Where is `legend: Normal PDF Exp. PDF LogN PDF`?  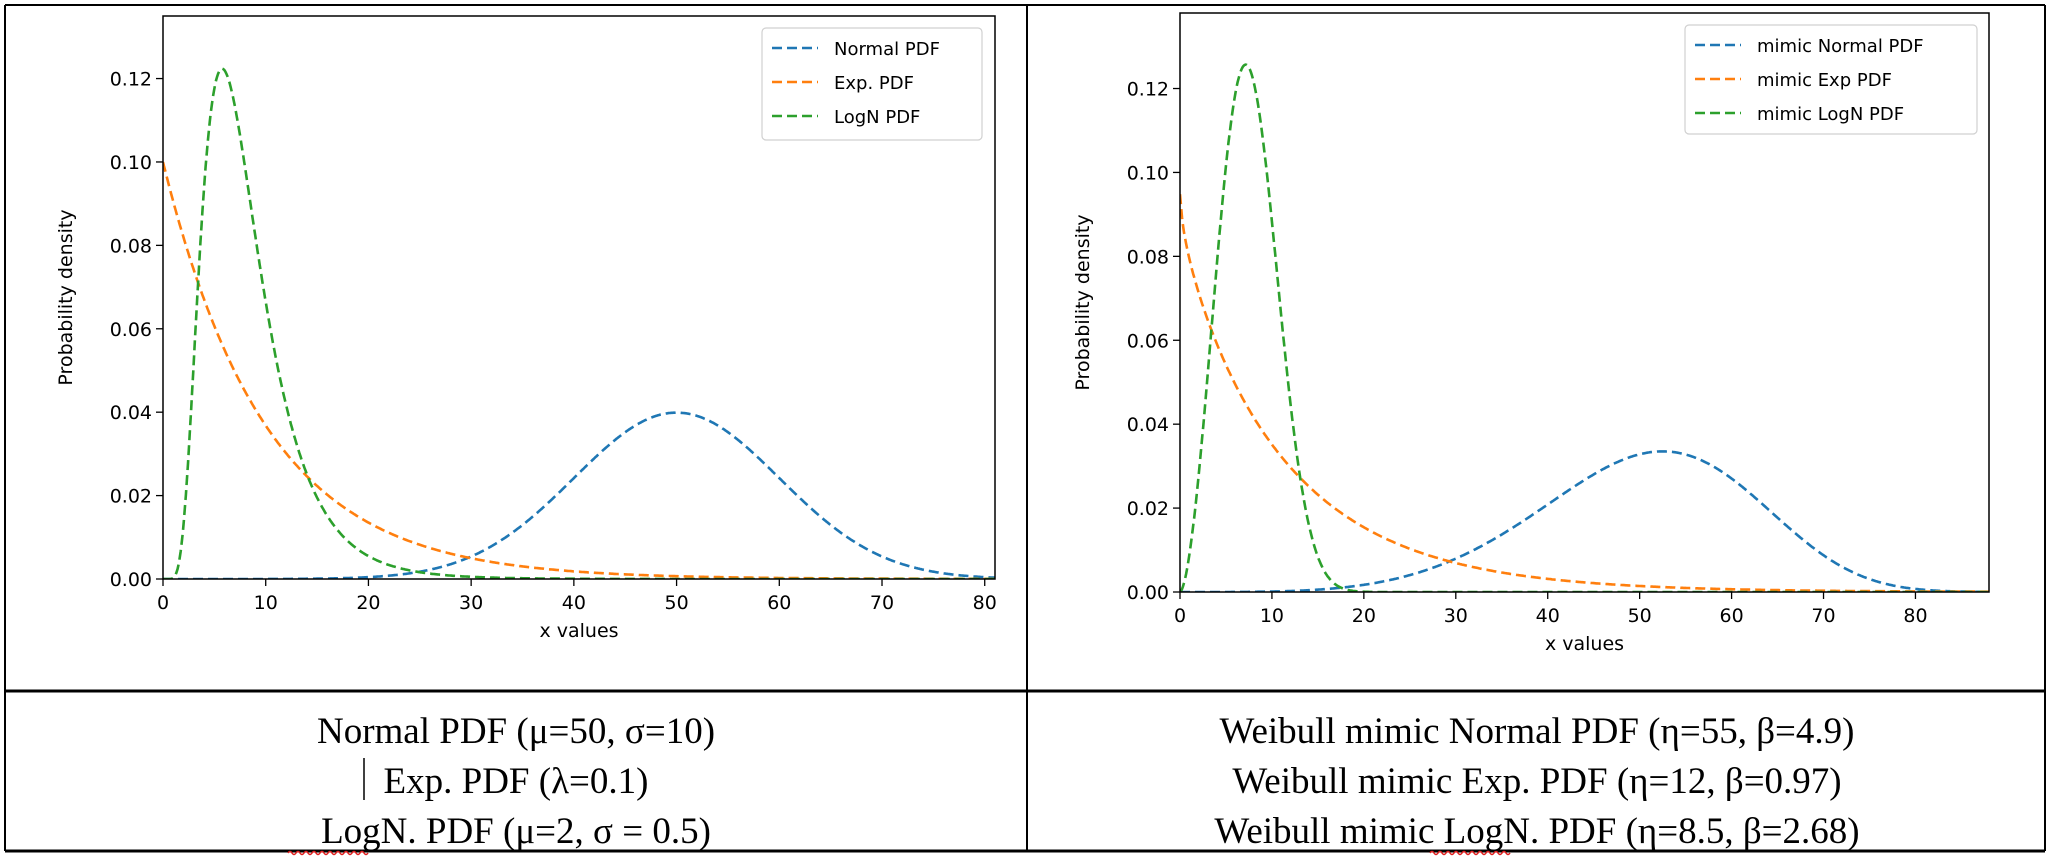
legend: Normal PDF Exp. PDF LogN PDF is located at coordinates (872, 84).